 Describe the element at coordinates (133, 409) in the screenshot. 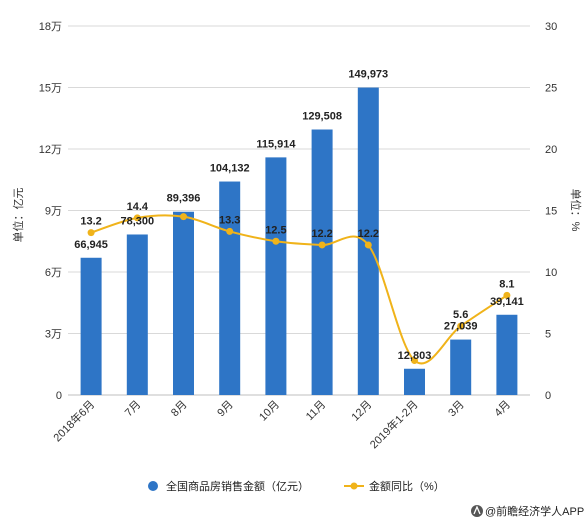

I see `x-tick-label: 7月` at that location.